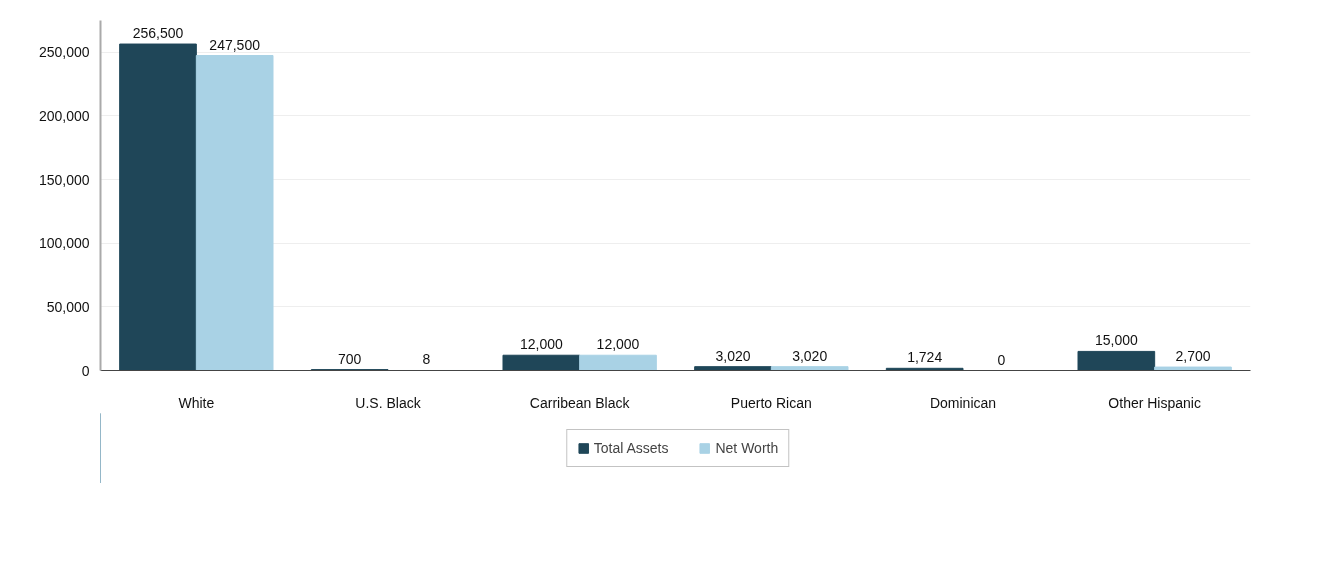 The image size is (1324, 571). What do you see at coordinates (158, 33) in the screenshot?
I see `data-label: 256,500` at bounding box center [158, 33].